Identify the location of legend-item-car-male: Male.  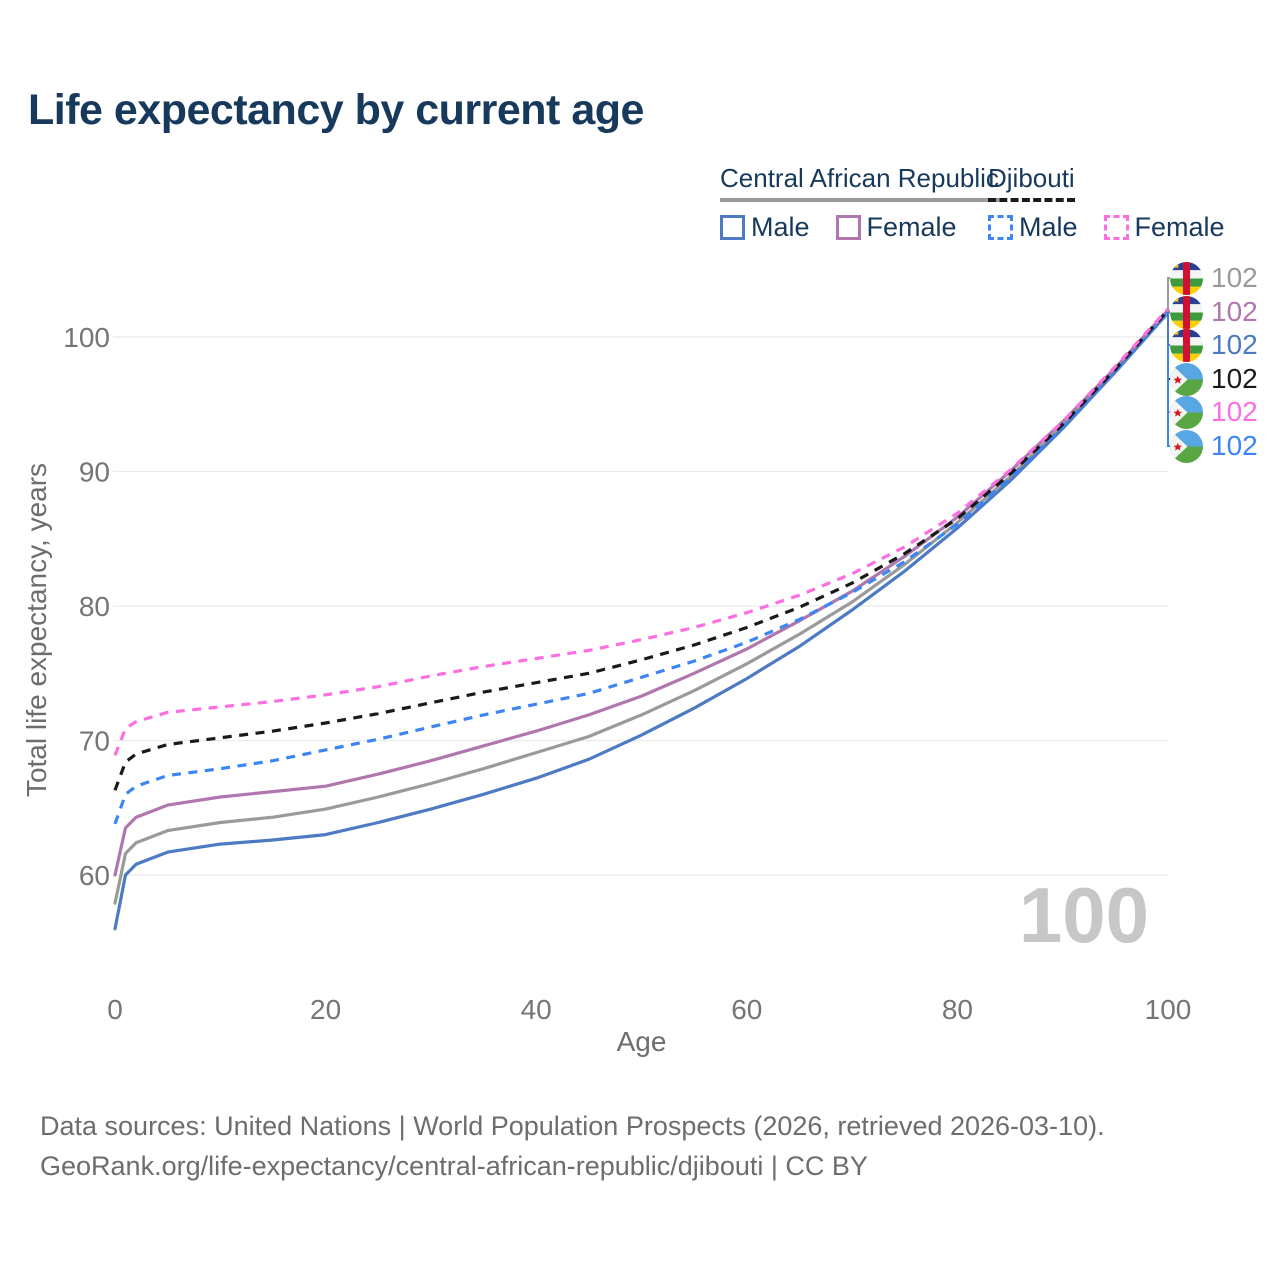
(765, 227).